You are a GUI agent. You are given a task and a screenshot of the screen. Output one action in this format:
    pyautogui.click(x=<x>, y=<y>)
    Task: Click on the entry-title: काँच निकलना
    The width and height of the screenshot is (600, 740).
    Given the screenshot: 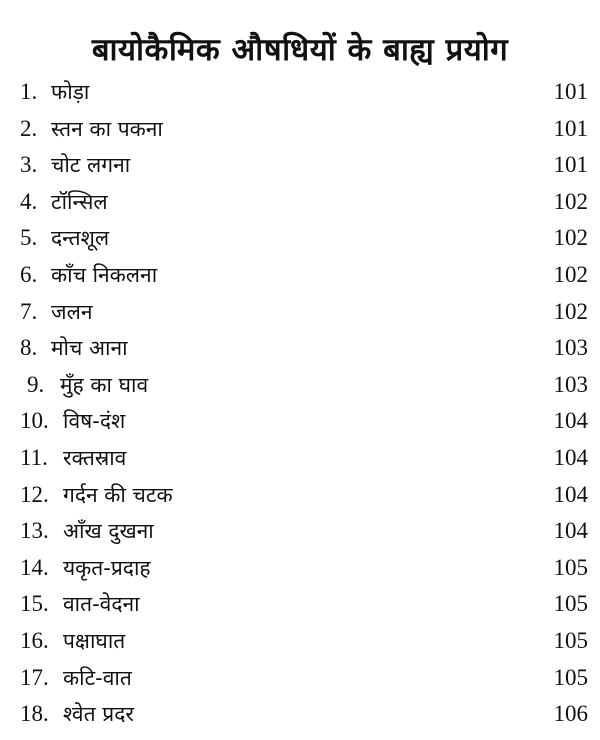 What is the action you would take?
    pyautogui.click(x=104, y=274)
    